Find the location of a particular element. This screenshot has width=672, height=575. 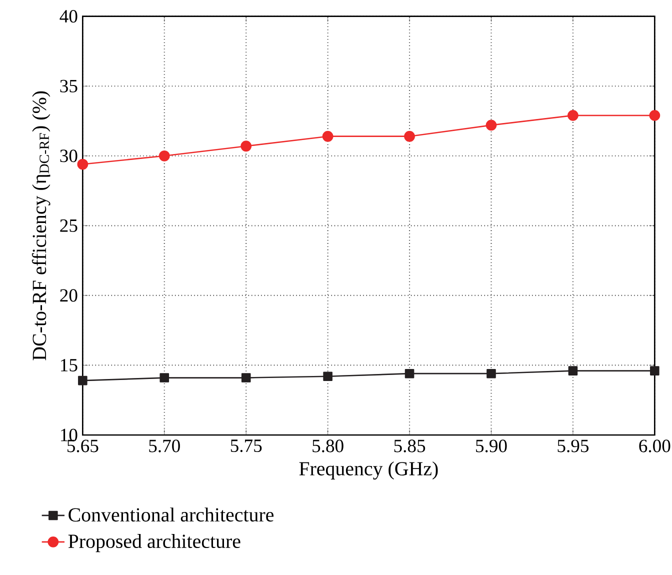

y-tick-label: 35 is located at coordinates (69, 86).